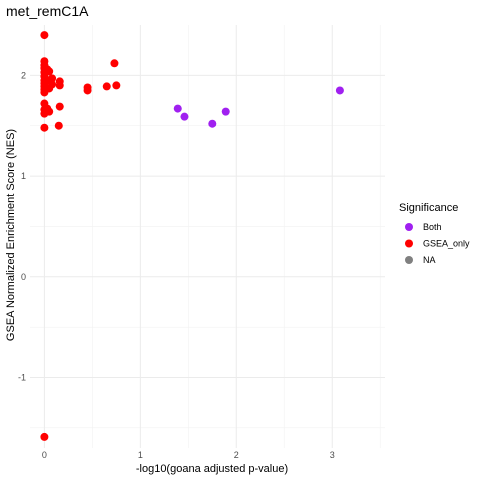 This screenshot has height=480, width=480. What do you see at coordinates (236, 455) in the screenshot?
I see `x-tick-label: 2` at bounding box center [236, 455].